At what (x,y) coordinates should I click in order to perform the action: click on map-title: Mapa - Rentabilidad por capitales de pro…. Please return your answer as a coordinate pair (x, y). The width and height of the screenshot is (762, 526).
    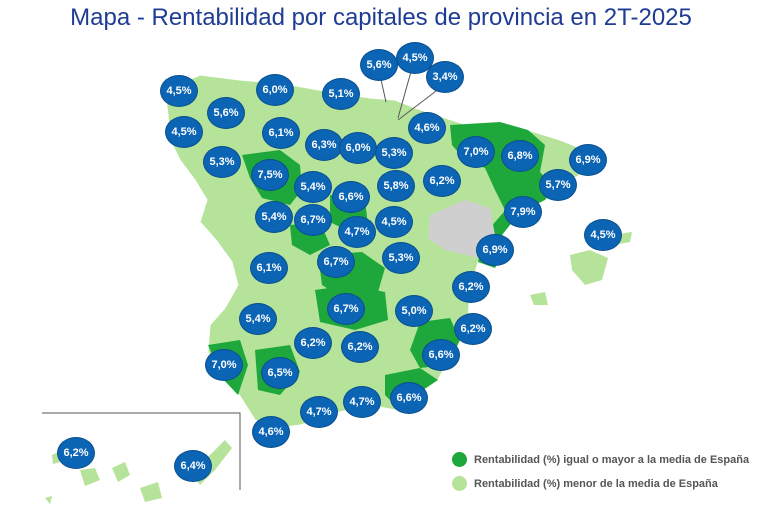
    Looking at the image, I should click on (381, 17).